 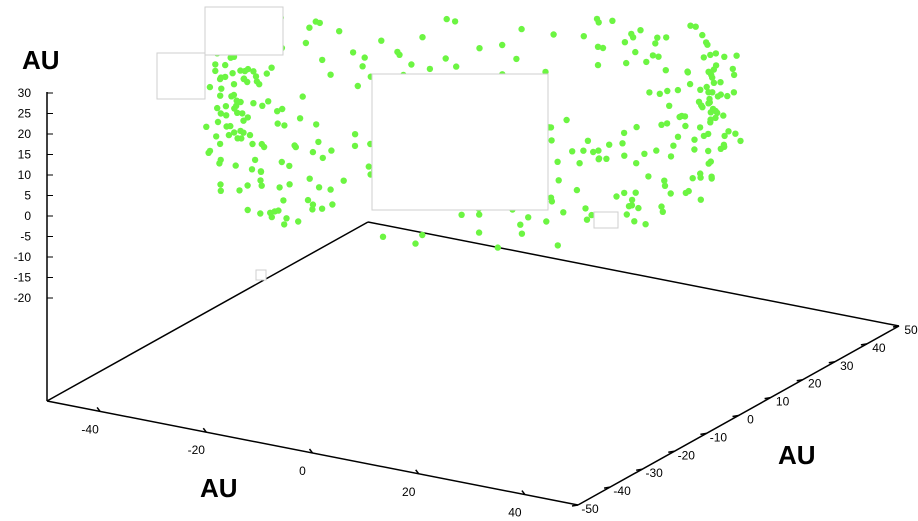 What do you see at coordinates (655, 473) in the screenshot?
I see `y-tick-label: -30` at bounding box center [655, 473].